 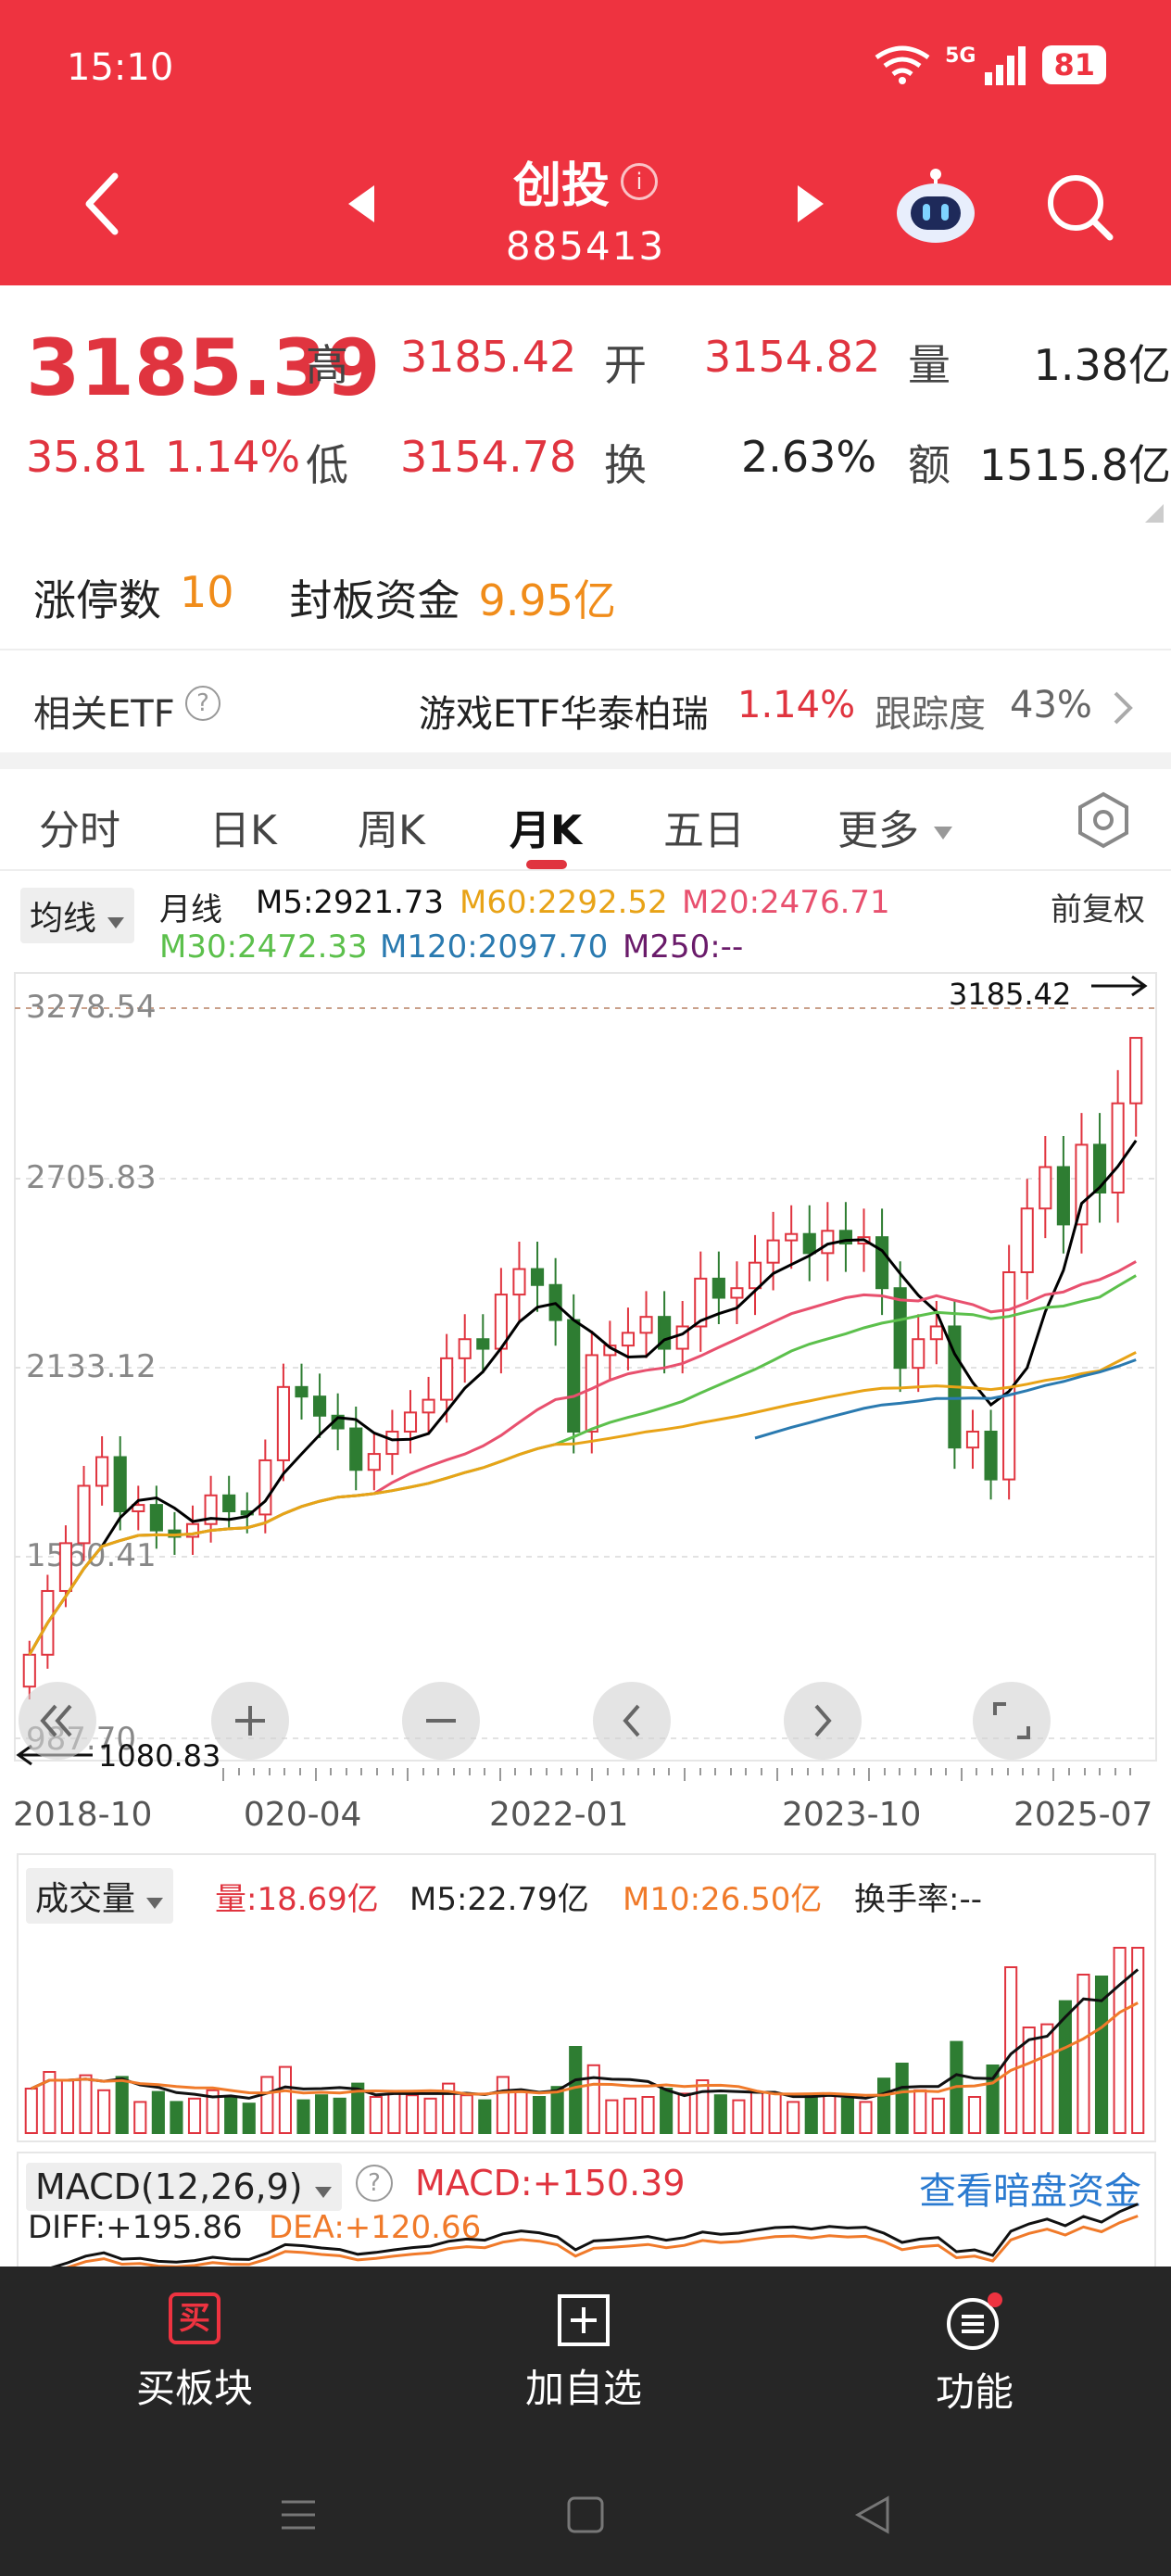 What do you see at coordinates (169, 2186) in the screenshot?
I see `macd-selector-label: MACD(12,26,9)` at bounding box center [169, 2186].